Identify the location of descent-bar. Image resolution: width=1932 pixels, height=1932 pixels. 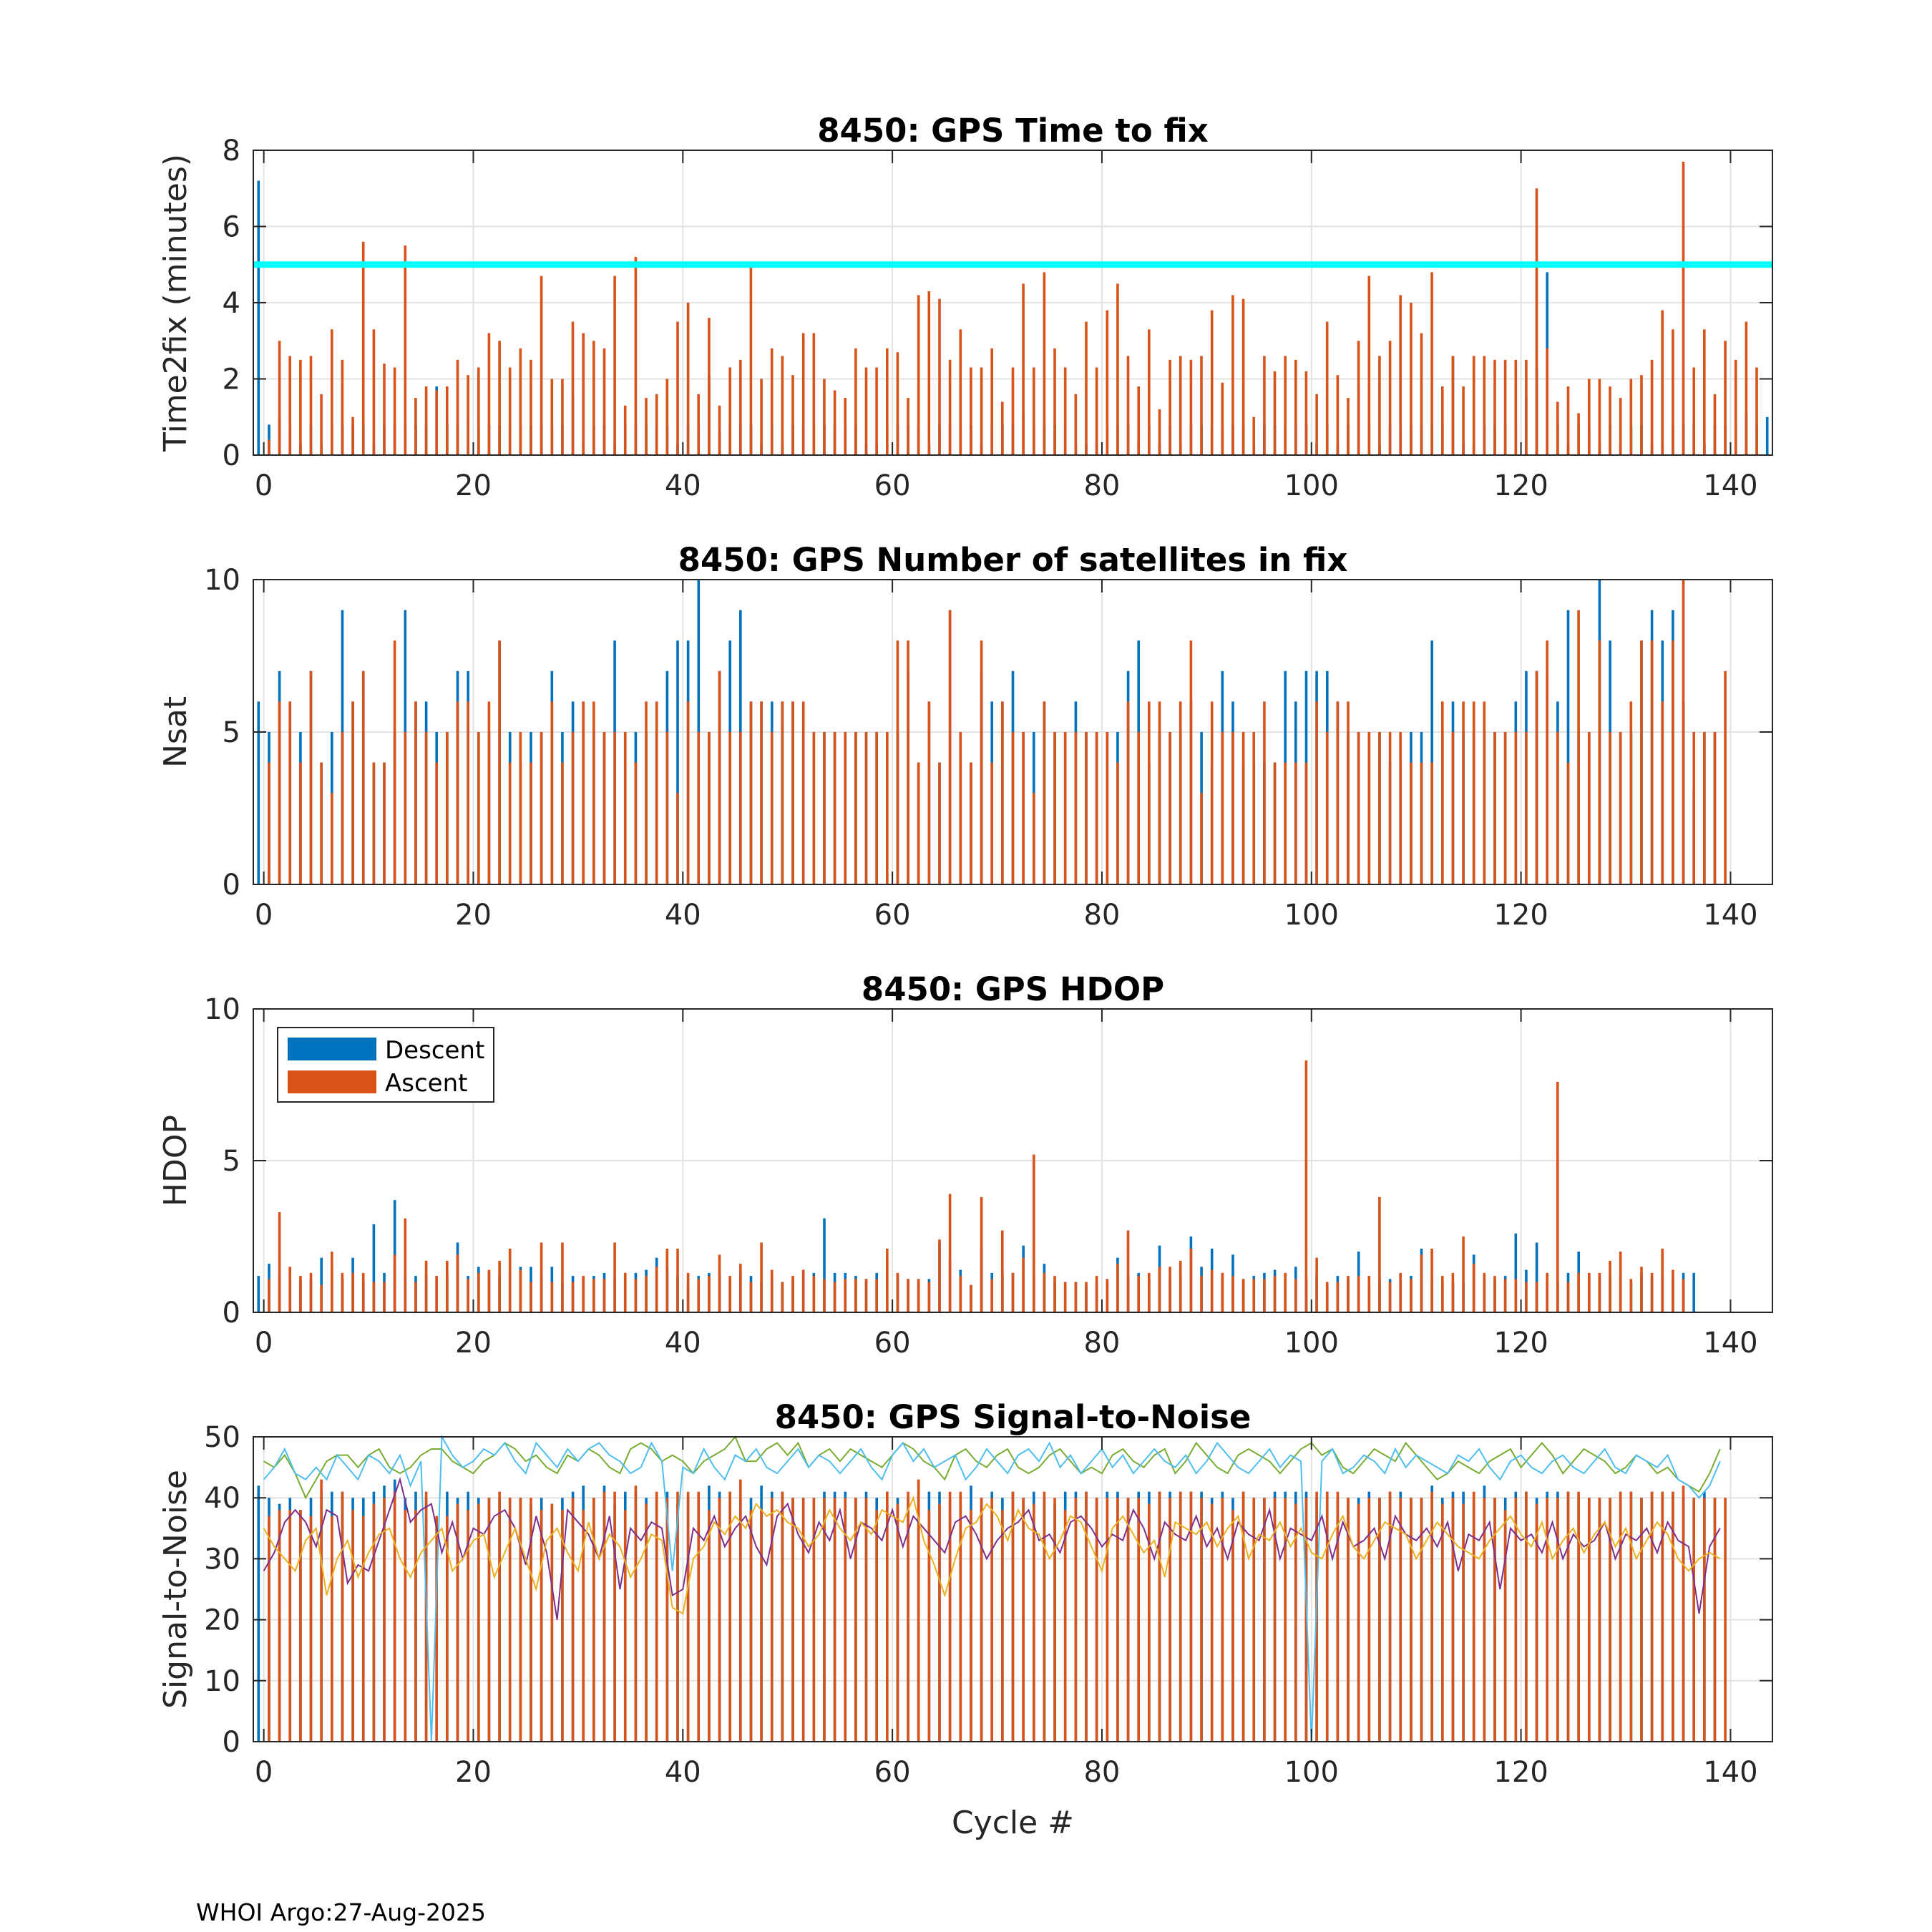
(1568, 747).